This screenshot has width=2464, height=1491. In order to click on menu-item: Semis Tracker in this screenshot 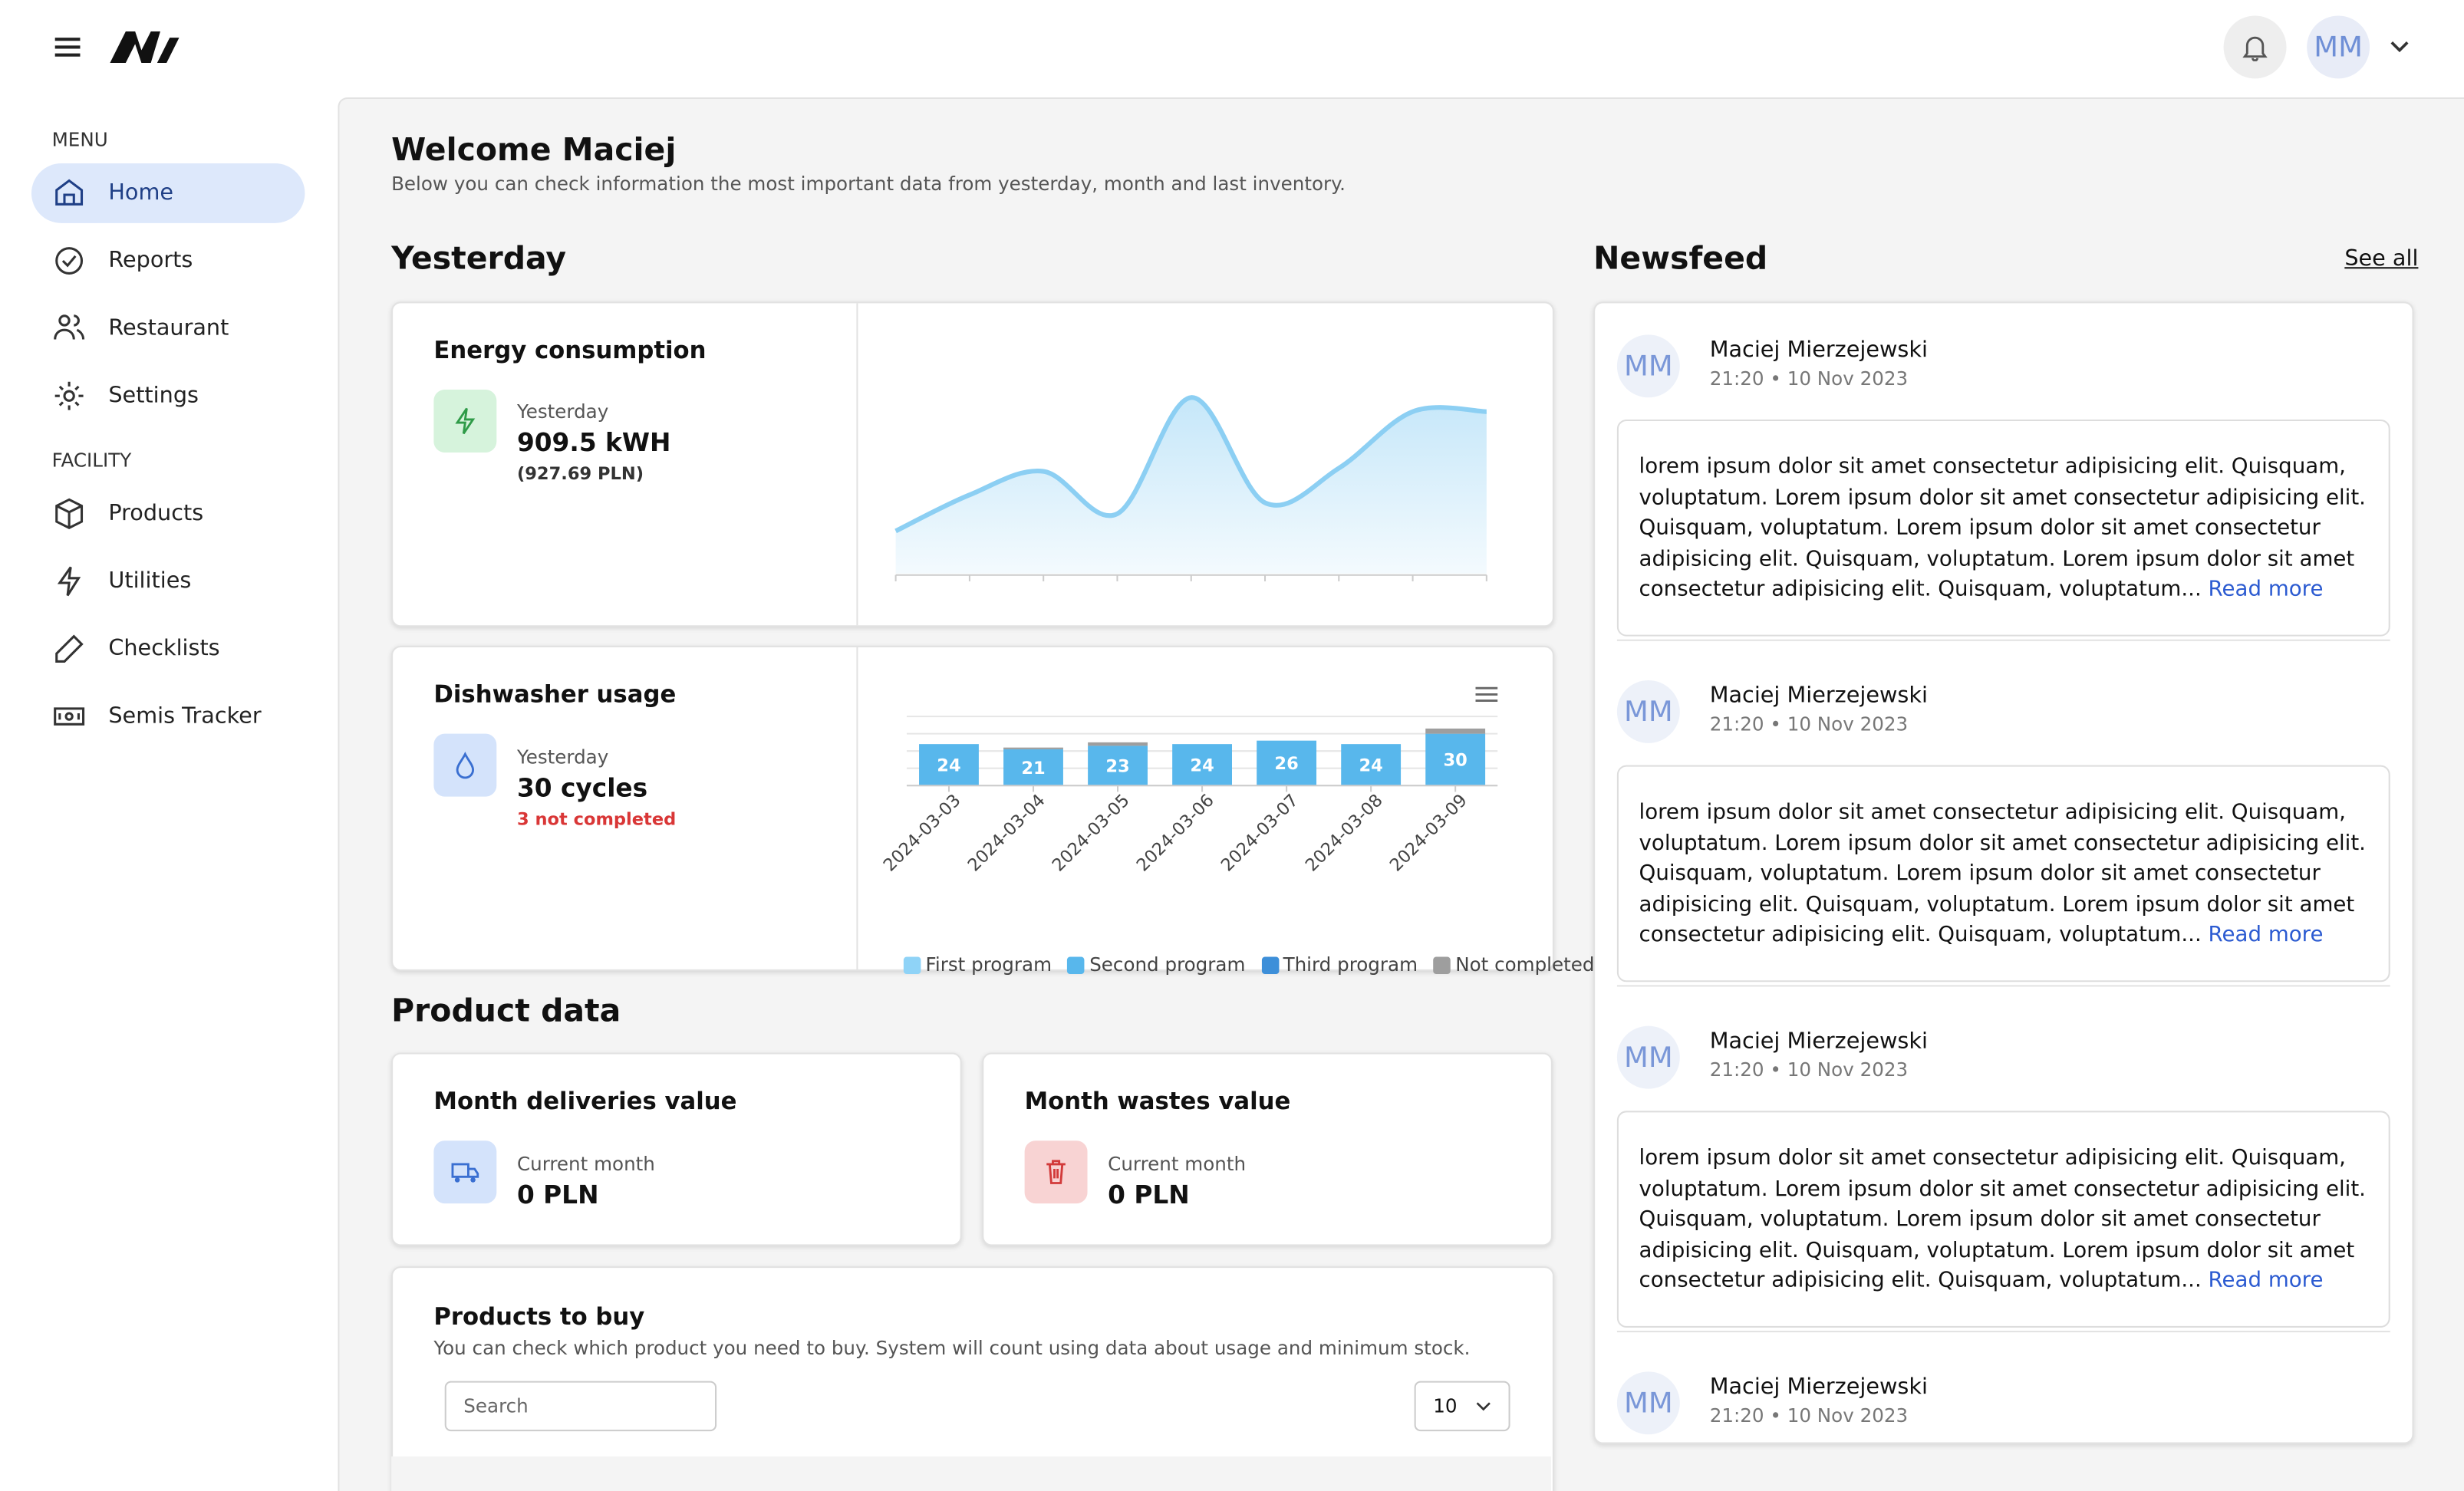, I will do `click(168, 716)`.